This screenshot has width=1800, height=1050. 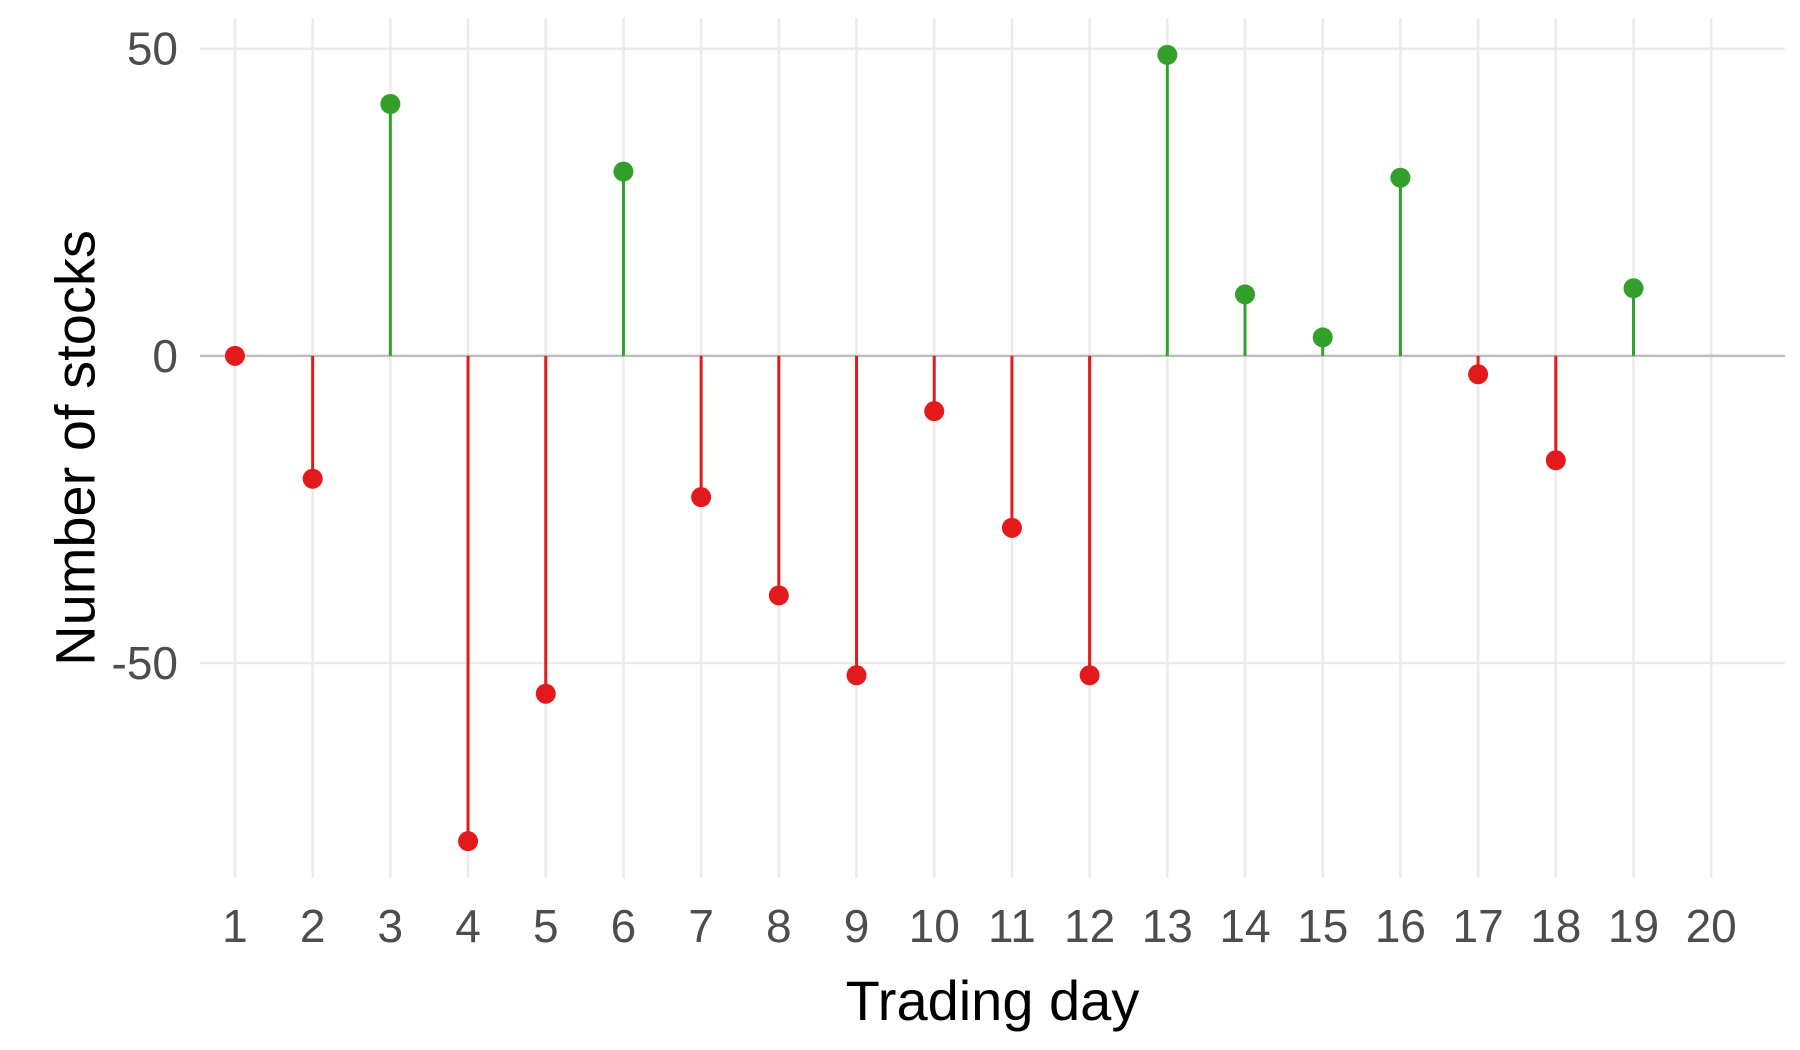 I want to click on x-tick-label-14: 14, so click(x=1244, y=926).